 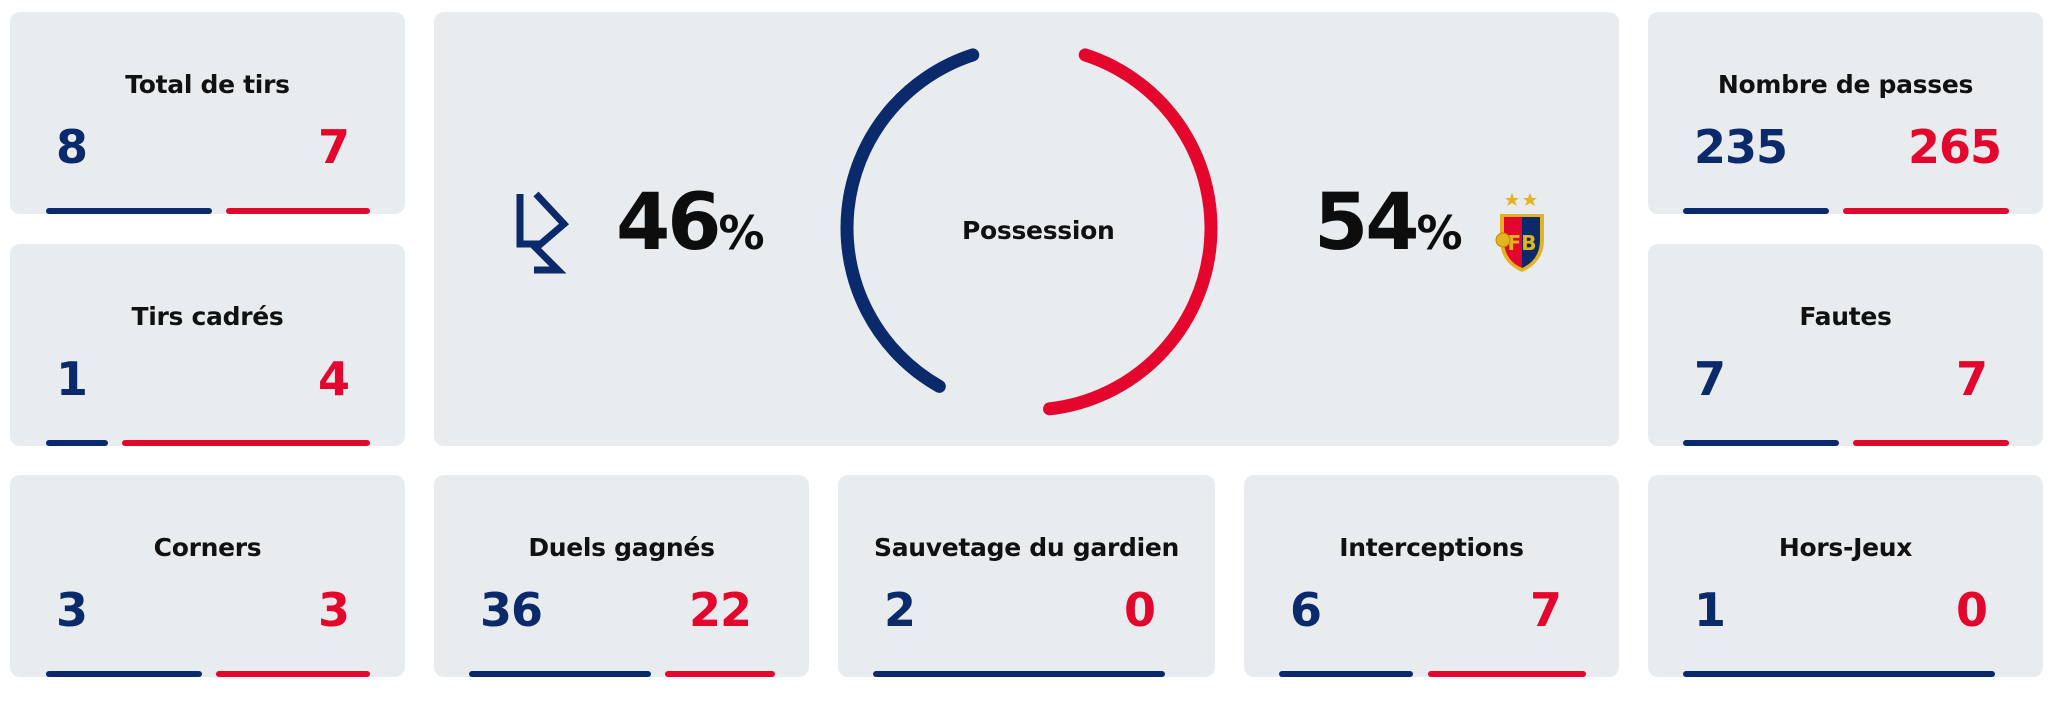 What do you see at coordinates (1431, 547) in the screenshot?
I see `stat-title: Interceptions` at bounding box center [1431, 547].